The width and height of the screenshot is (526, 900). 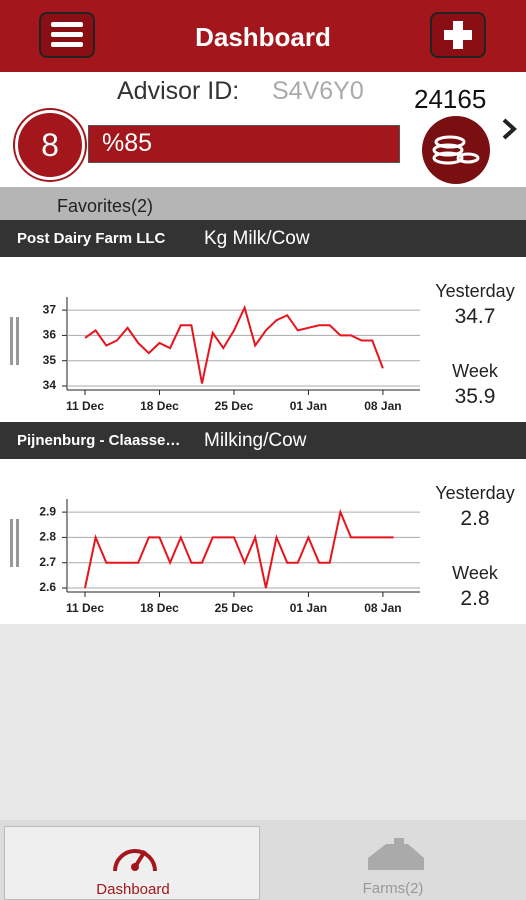 I want to click on y-tick-label: 35, so click(x=50, y=360).